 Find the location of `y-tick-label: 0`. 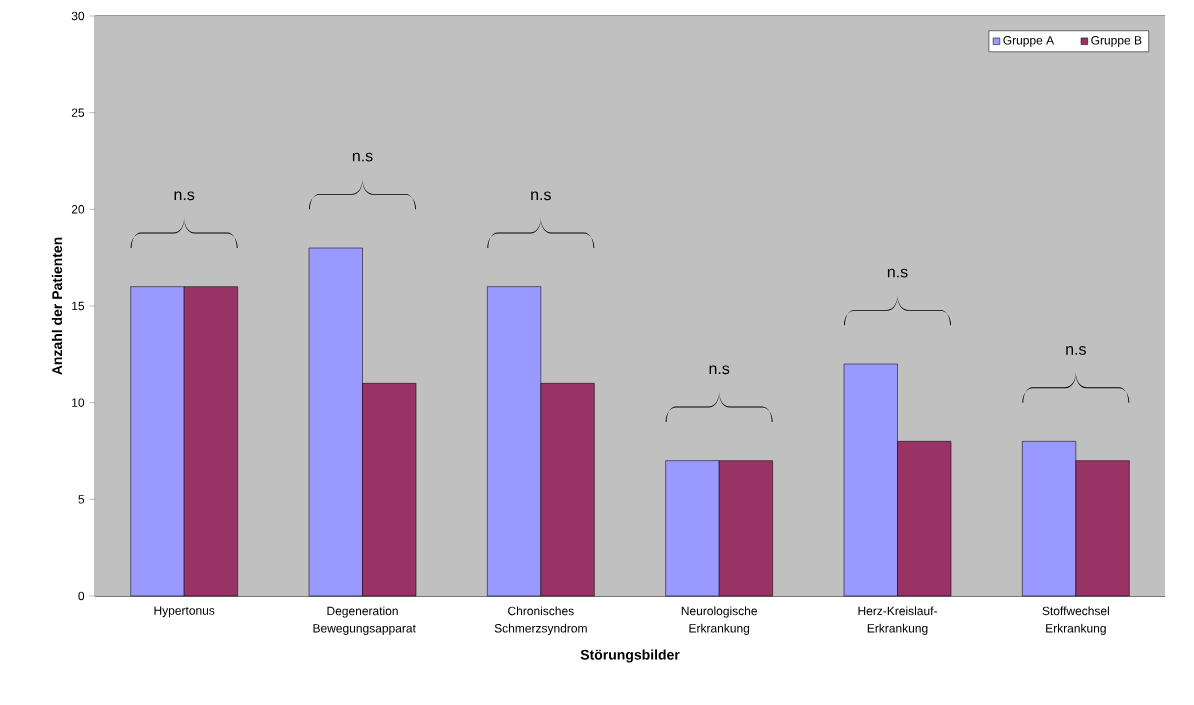

y-tick-label: 0 is located at coordinates (81, 596).